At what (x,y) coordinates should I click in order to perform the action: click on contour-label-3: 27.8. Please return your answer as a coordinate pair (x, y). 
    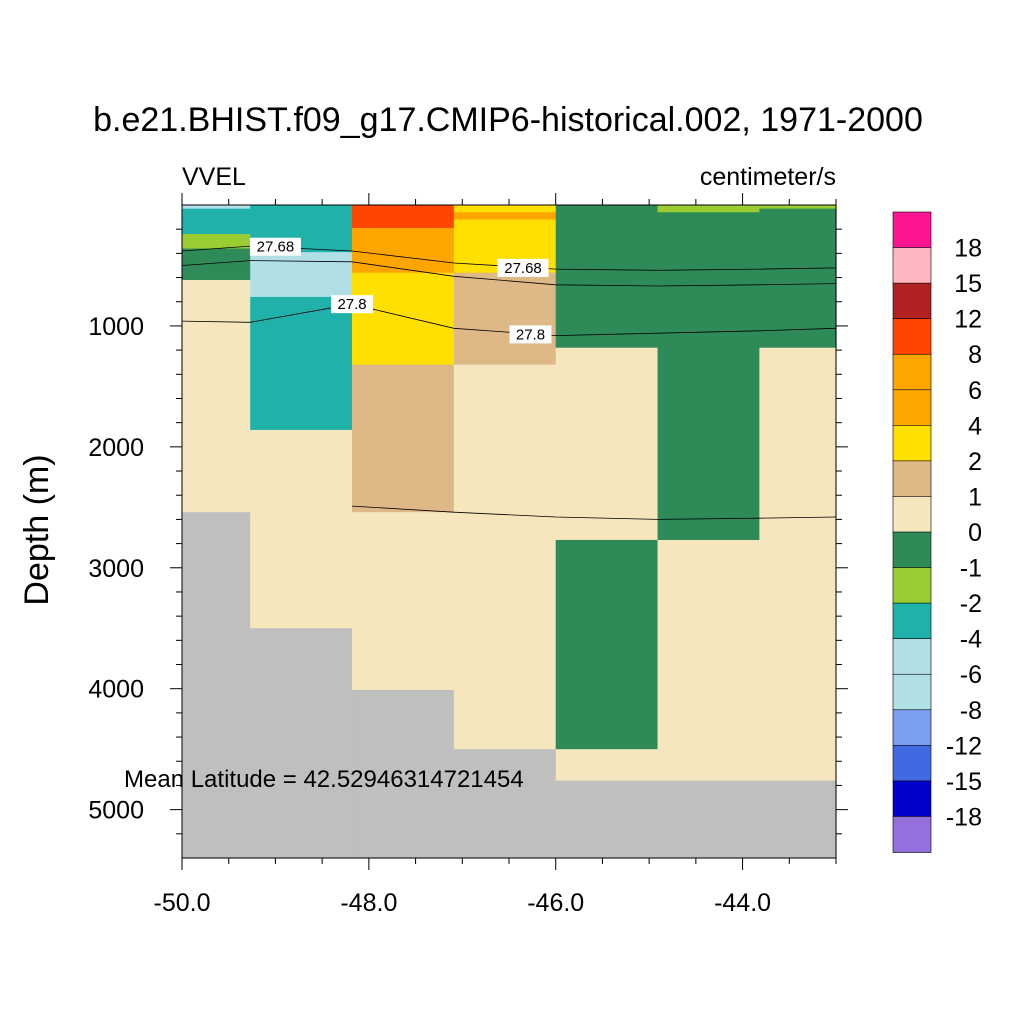
    Looking at the image, I should click on (530, 334).